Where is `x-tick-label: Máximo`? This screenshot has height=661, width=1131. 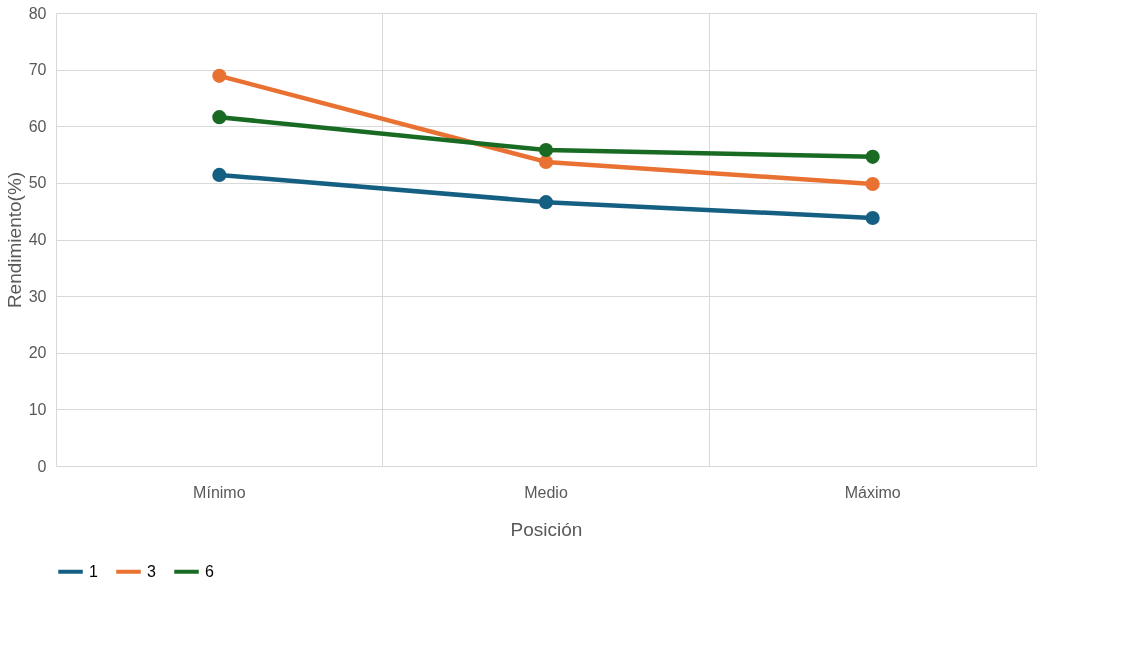 x-tick-label: Máximo is located at coordinates (872, 492).